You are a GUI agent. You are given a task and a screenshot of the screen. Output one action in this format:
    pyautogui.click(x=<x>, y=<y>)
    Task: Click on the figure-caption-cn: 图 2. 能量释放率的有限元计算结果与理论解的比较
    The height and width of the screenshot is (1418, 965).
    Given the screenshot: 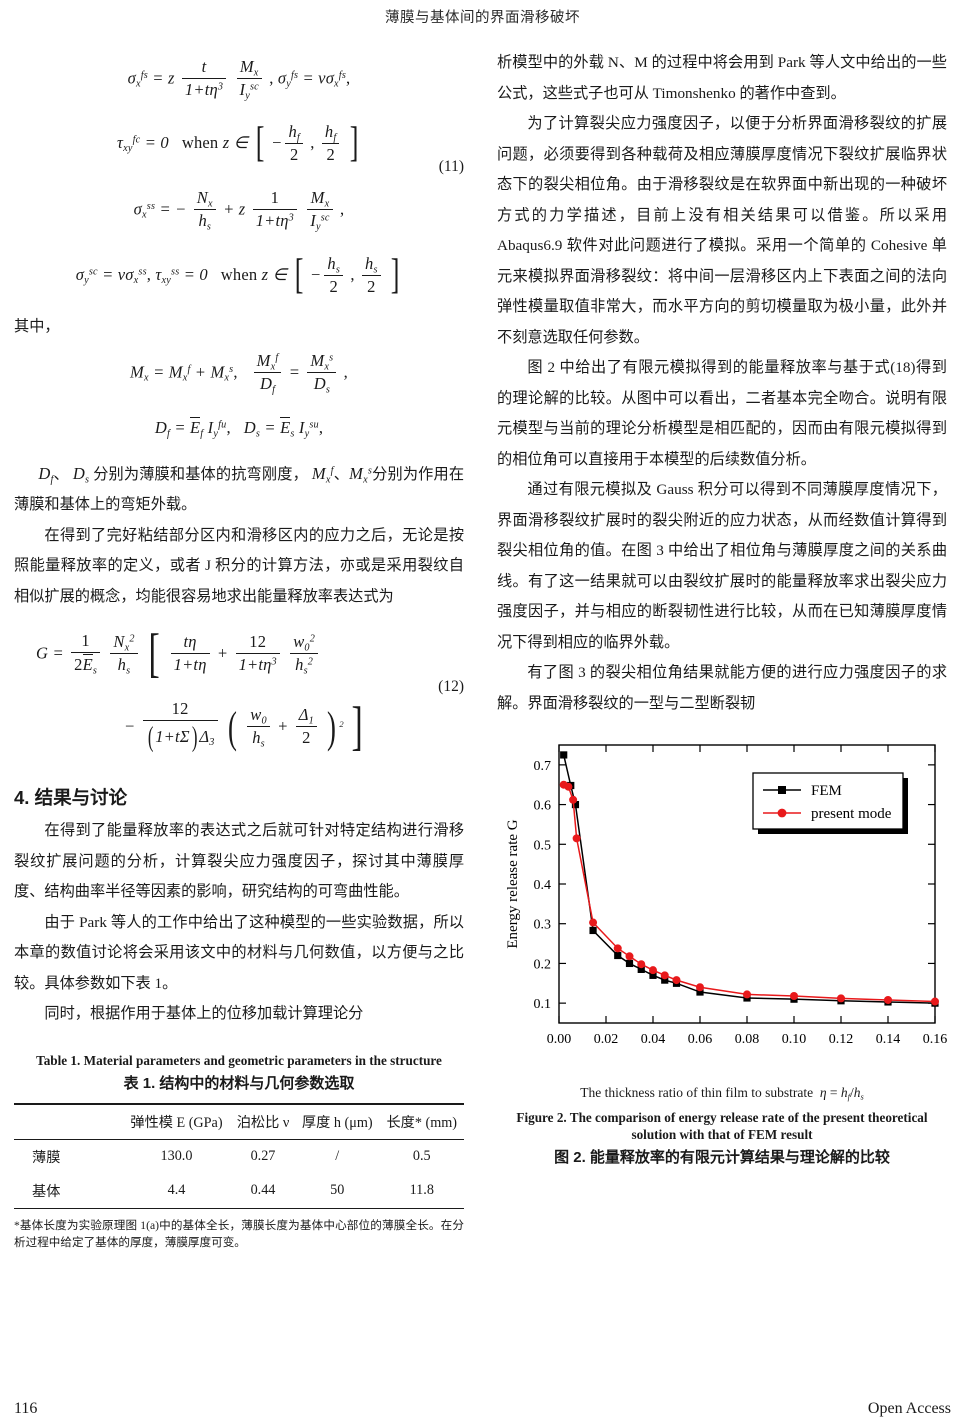 What is the action you would take?
    pyautogui.click(x=722, y=1157)
    